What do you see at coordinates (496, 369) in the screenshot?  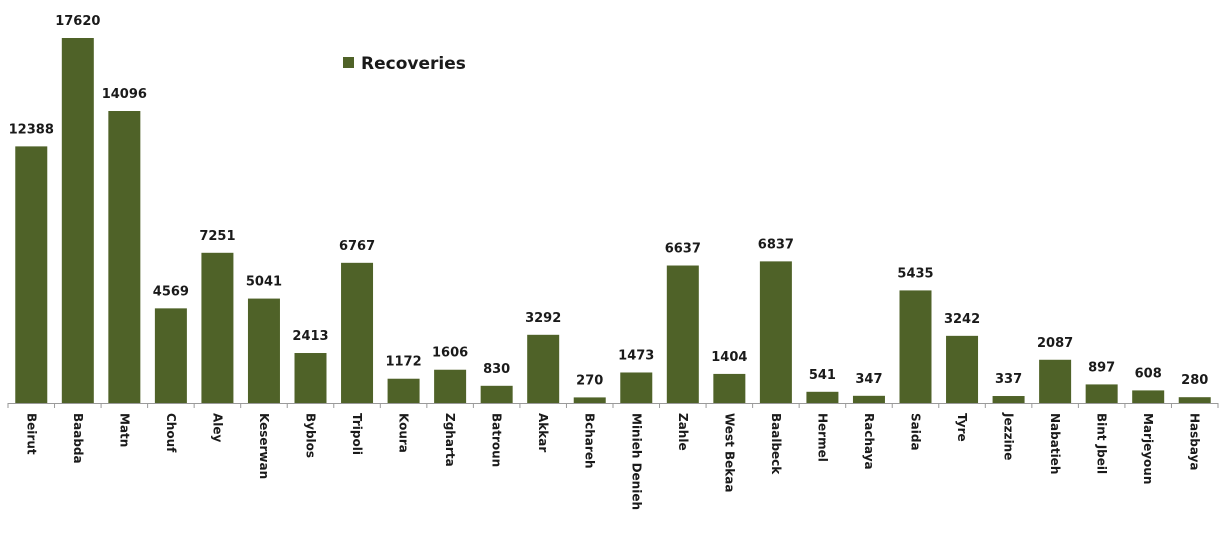 I see `value-label: 830` at bounding box center [496, 369].